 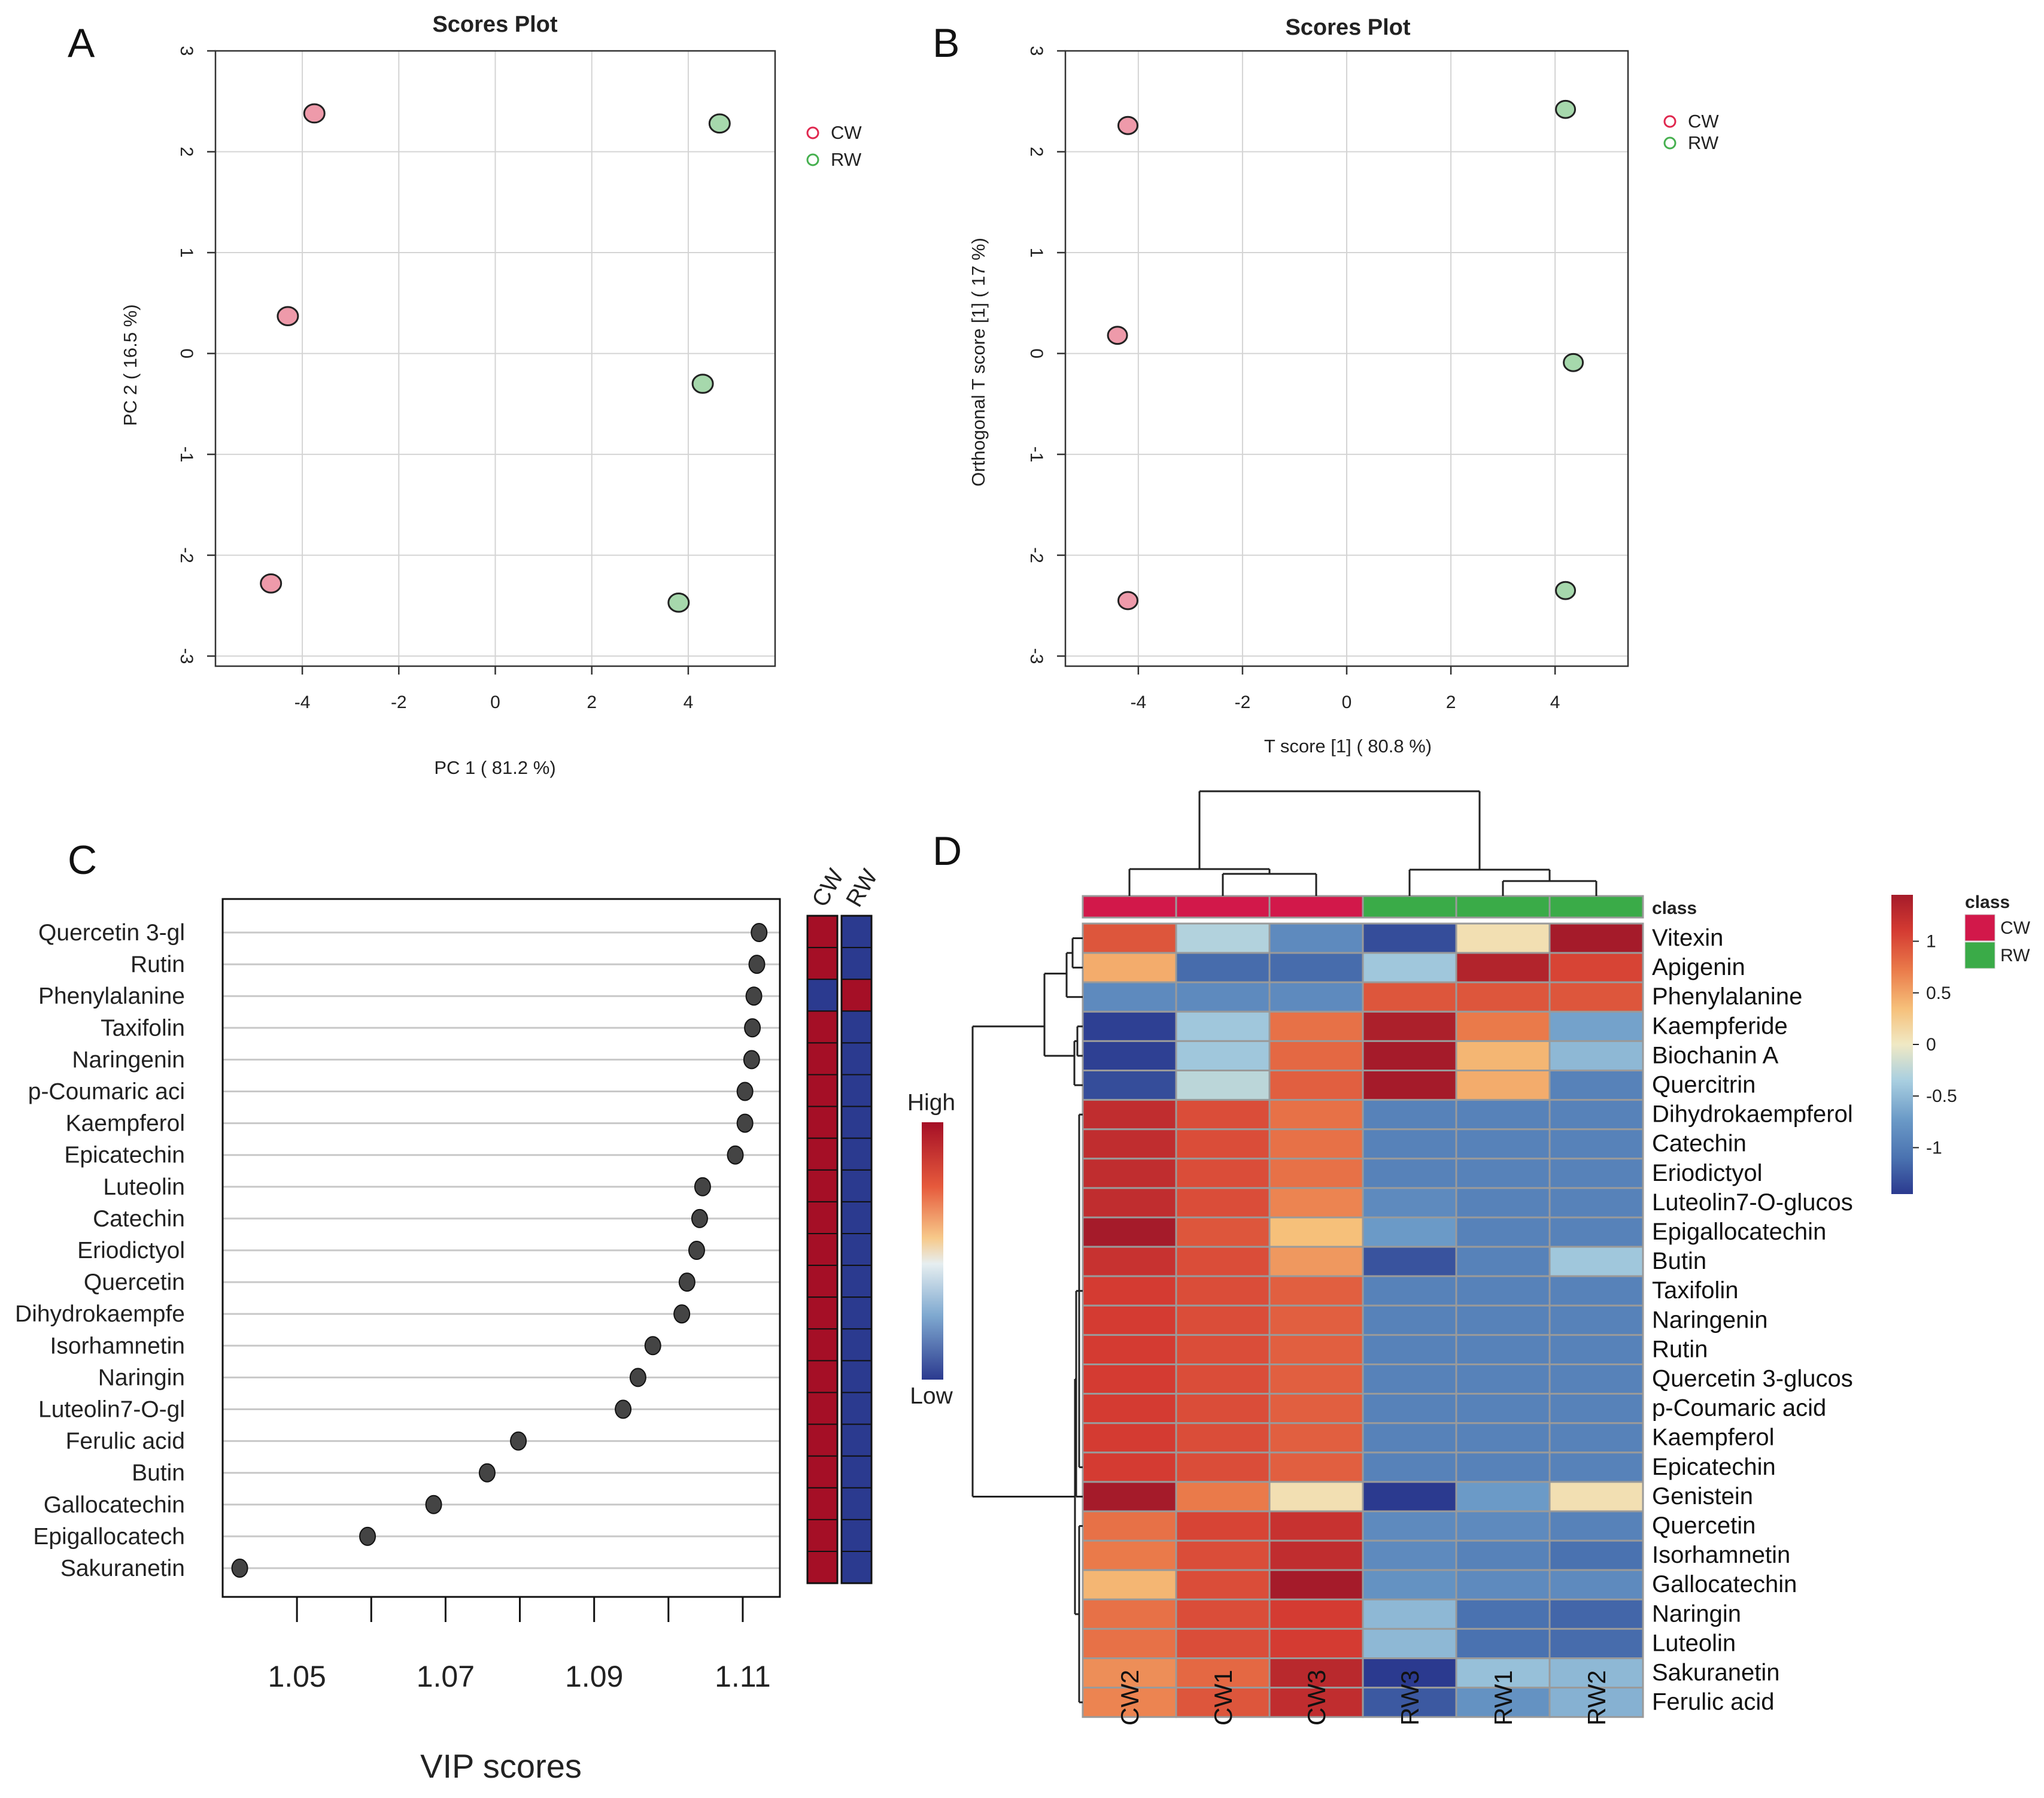 What do you see at coordinates (846, 160) in the screenshot?
I see `legend-label: RW` at bounding box center [846, 160].